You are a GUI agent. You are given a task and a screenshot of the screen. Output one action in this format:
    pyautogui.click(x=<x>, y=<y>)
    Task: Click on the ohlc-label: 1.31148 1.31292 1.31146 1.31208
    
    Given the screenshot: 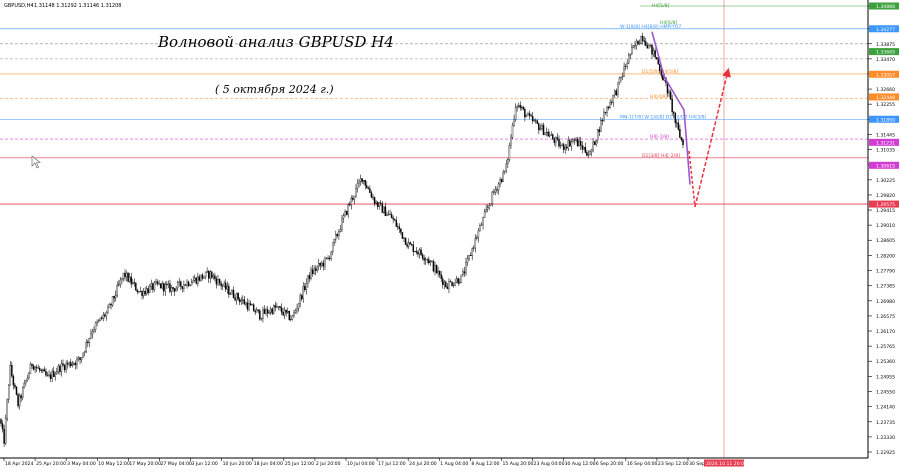 What is the action you would take?
    pyautogui.click(x=77, y=6)
    